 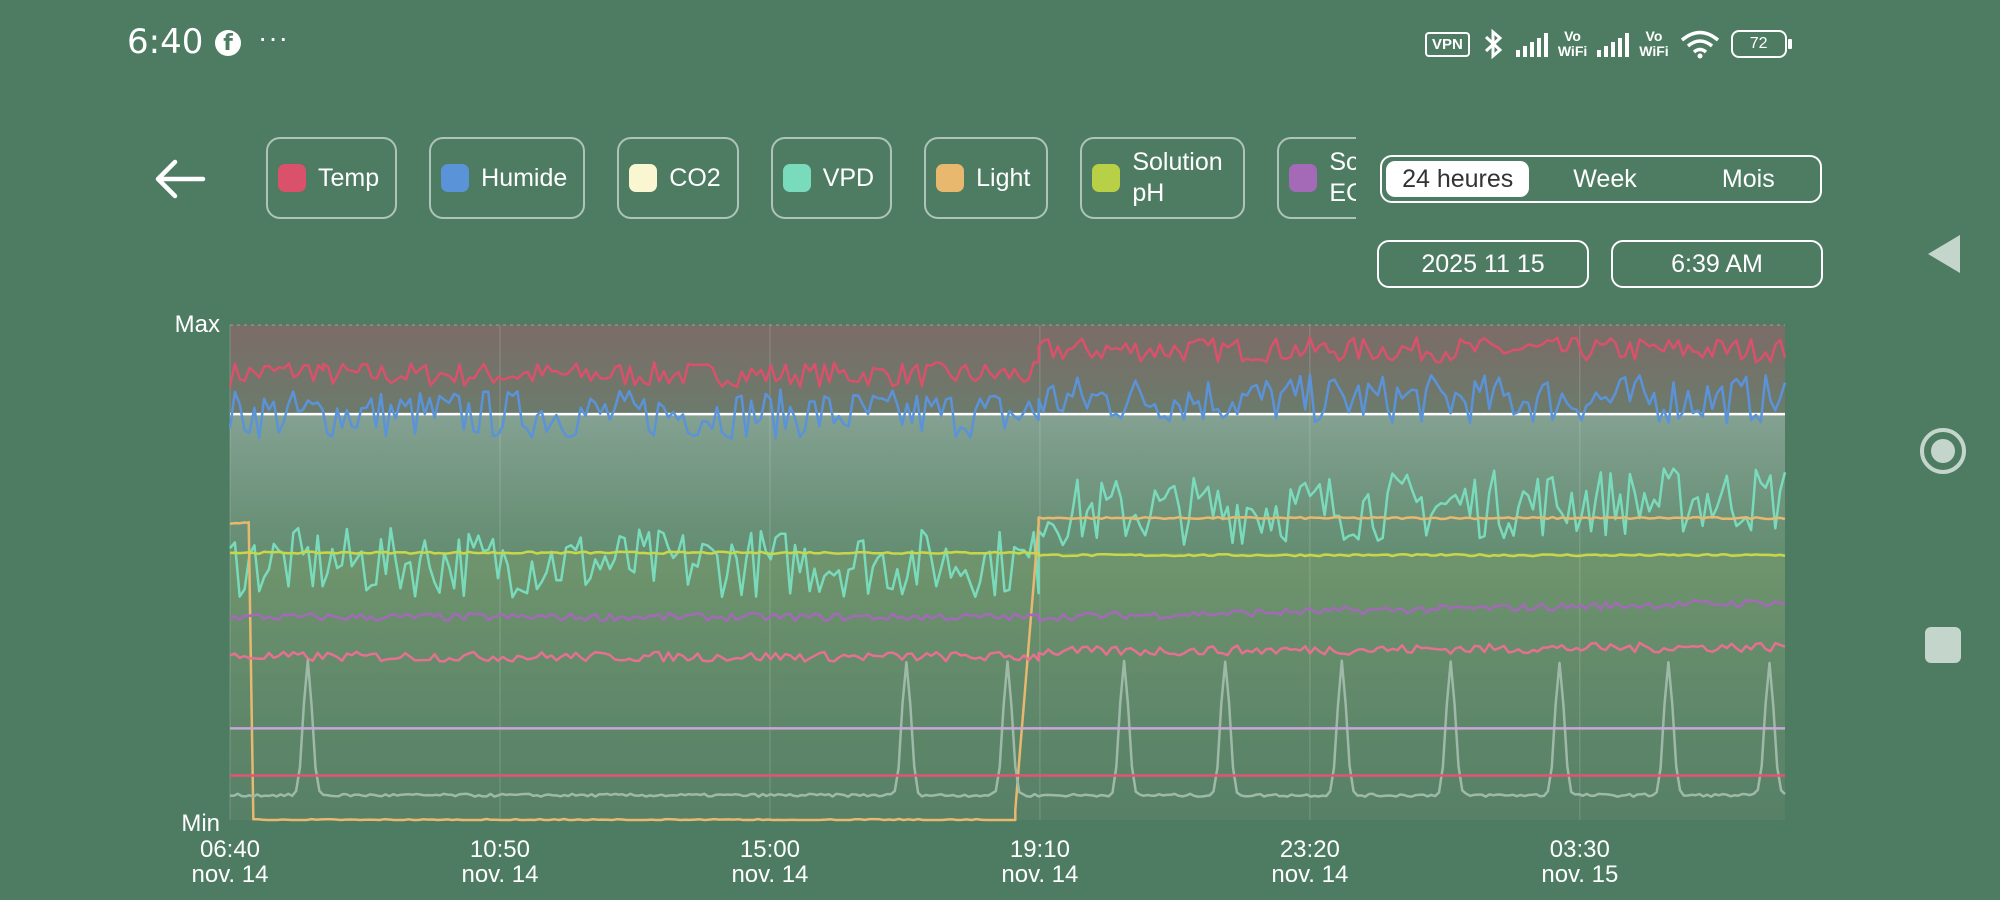 I want to click on sensor-chip-humide: Humide, so click(x=507, y=178).